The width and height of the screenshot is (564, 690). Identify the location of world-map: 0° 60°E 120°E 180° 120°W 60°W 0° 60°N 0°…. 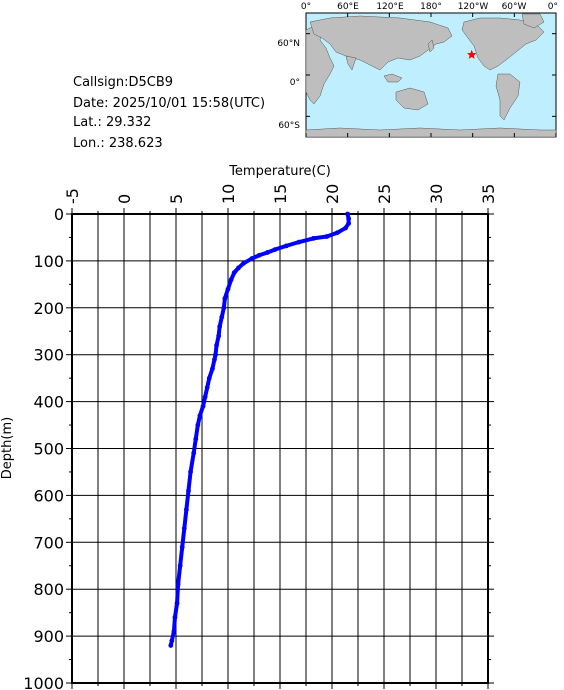
(417, 70).